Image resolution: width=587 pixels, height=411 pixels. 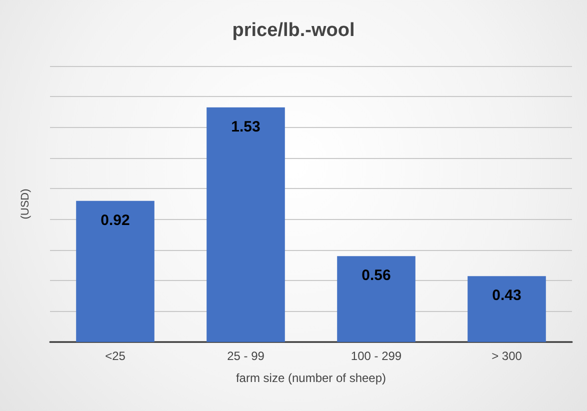 I want to click on x-tick-label: 25 - 99, so click(x=246, y=356).